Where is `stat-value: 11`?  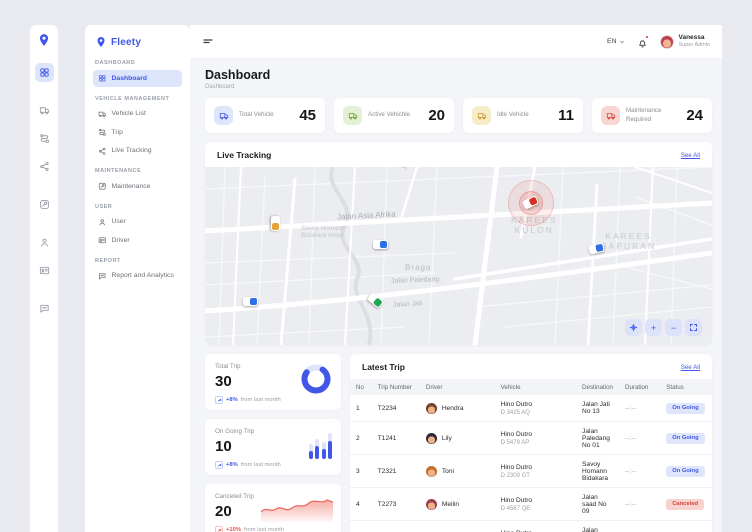
stat-value: 11 is located at coordinates (566, 115).